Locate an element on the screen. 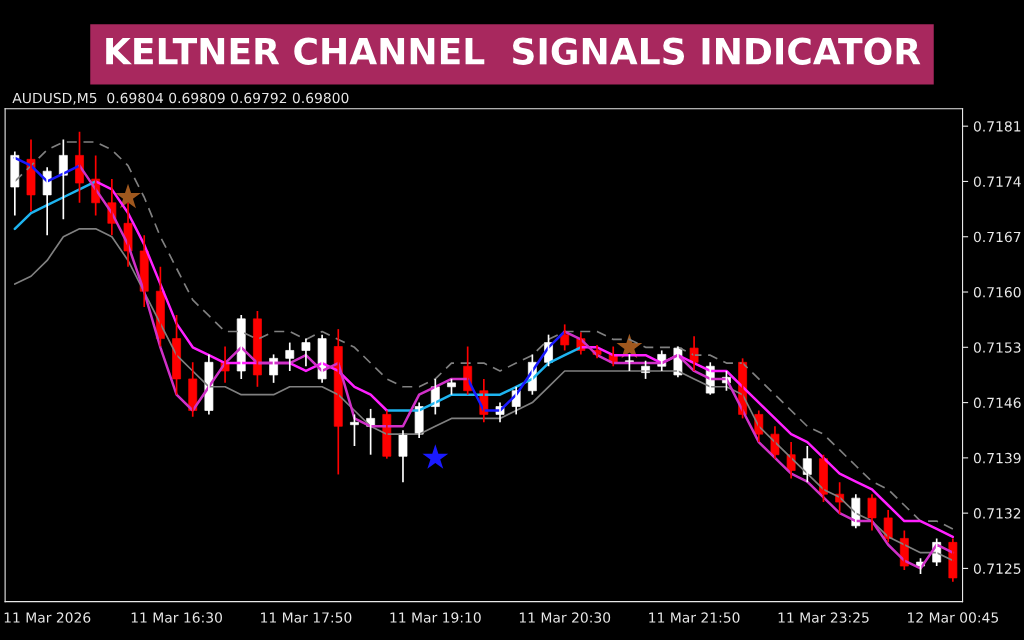 The image size is (1024, 640). y-tick-label: 0.7146 is located at coordinates (997, 403).